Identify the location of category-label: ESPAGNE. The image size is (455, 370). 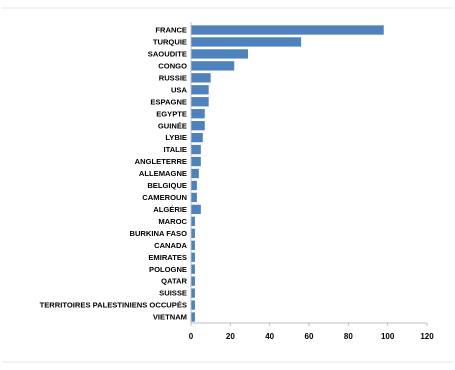
(168, 101).